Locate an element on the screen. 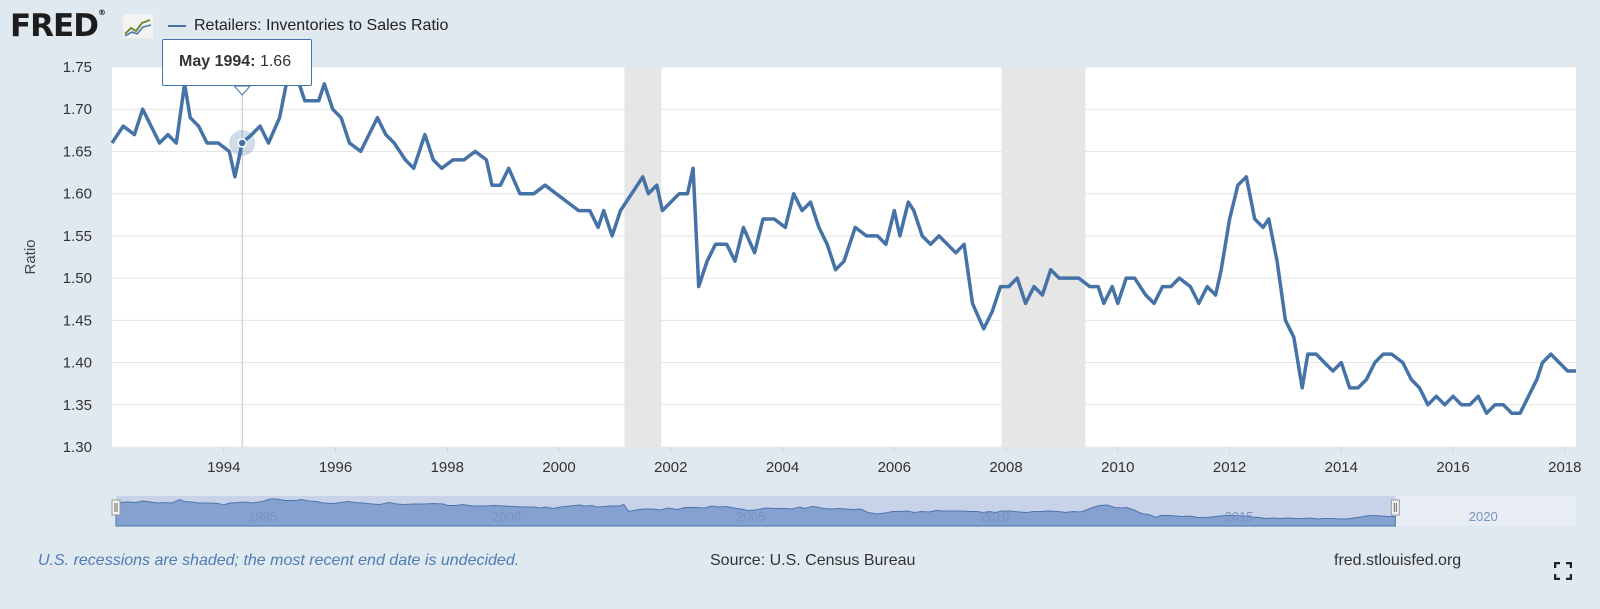 The width and height of the screenshot is (1600, 609). y-tick-label: 1.30 is located at coordinates (77, 447).